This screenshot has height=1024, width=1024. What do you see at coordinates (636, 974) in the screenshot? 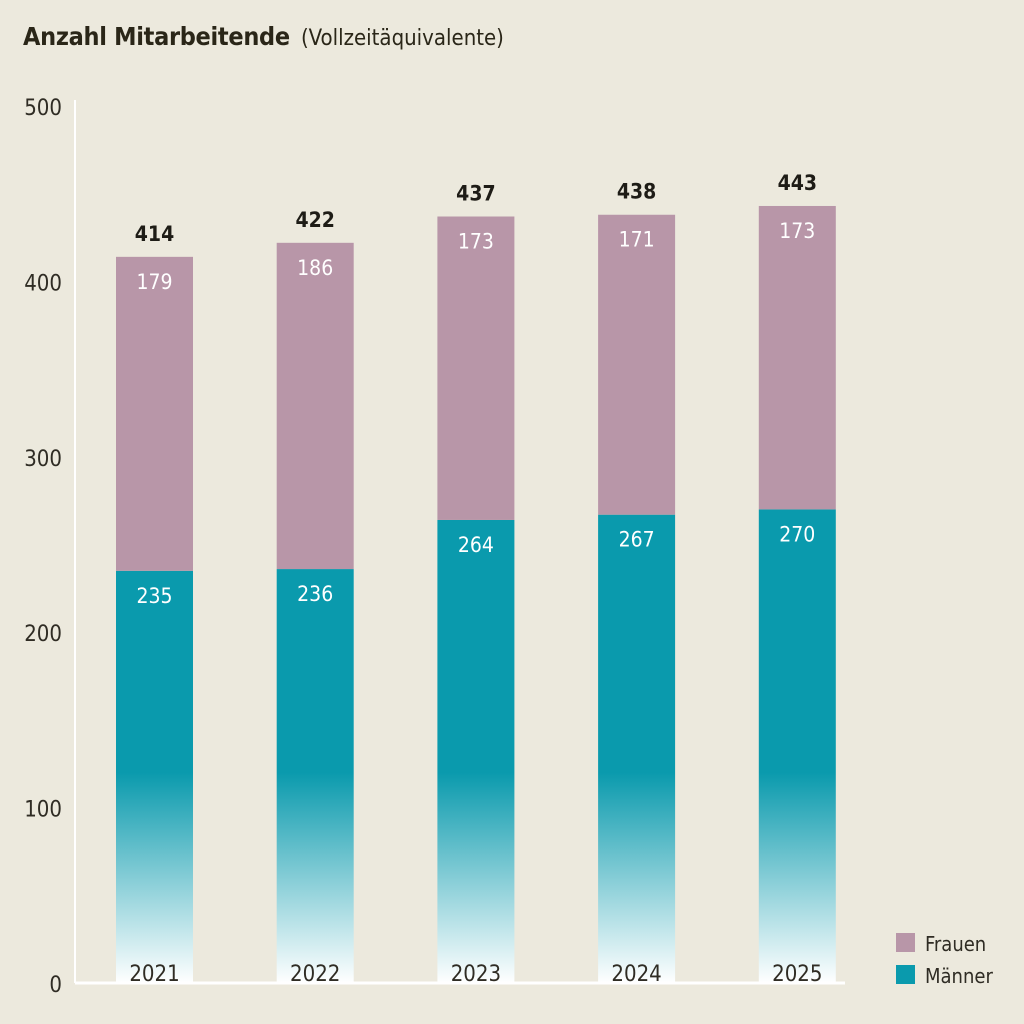
I see `x-tick-label: 2024` at bounding box center [636, 974].